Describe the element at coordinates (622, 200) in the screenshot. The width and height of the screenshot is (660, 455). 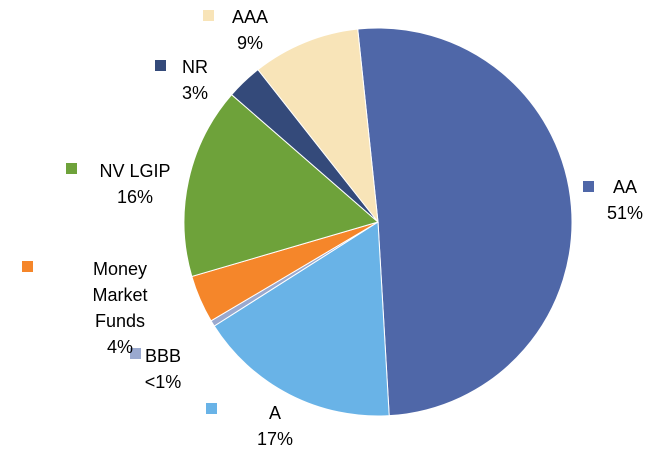
I see `slice-label: AA 51%` at that location.